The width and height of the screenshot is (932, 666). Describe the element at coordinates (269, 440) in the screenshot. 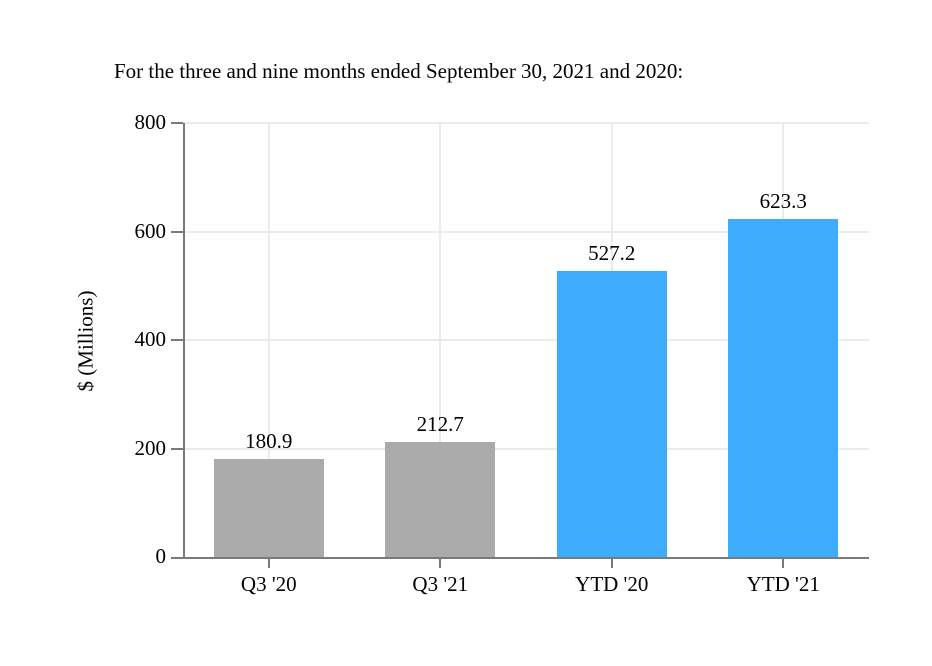

I see `bar-value-label: 180.9` at that location.